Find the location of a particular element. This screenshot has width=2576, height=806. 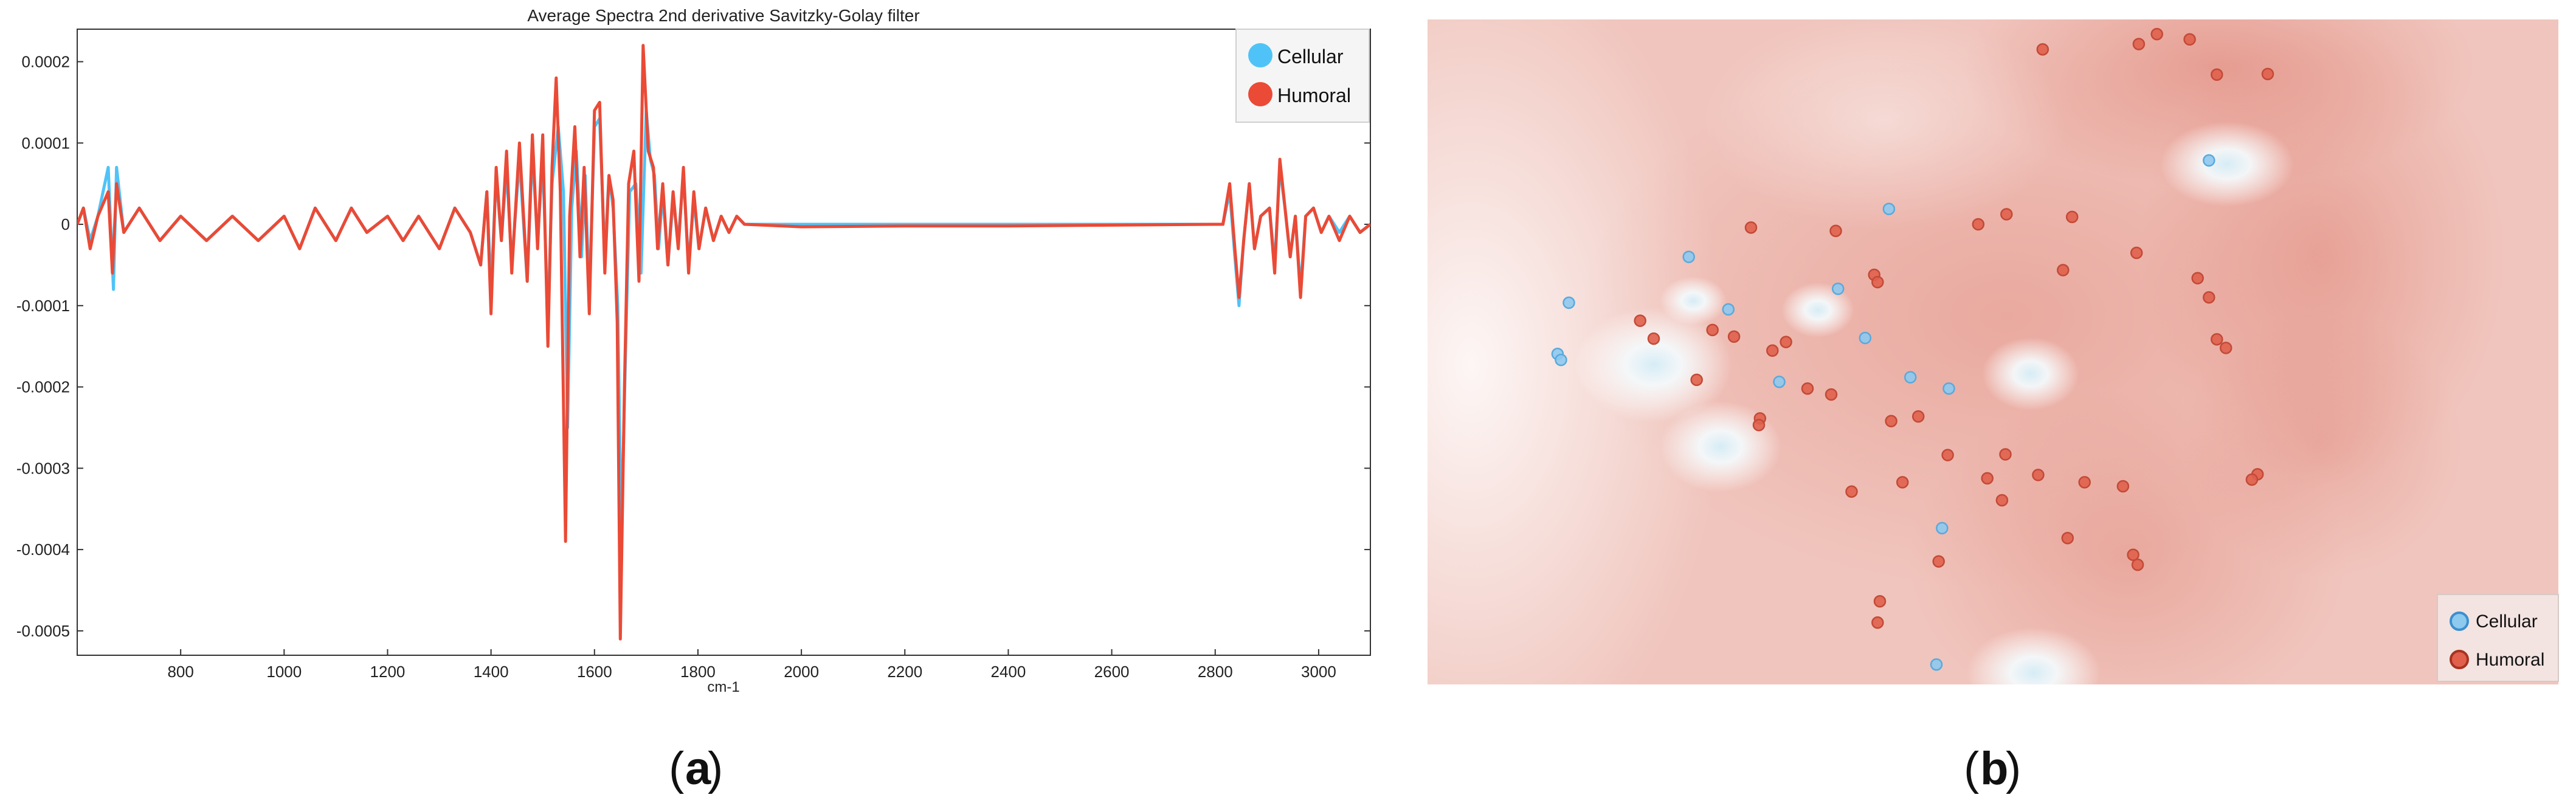

legend-b-marker-cellular is located at coordinates (2459, 621).